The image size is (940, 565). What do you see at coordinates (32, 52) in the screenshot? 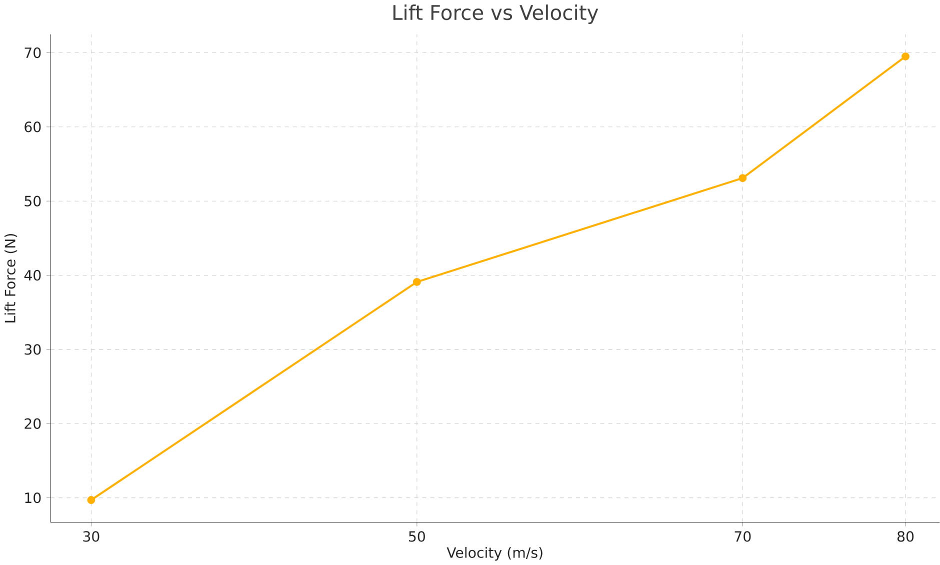
I see `y-tick-label: 70` at bounding box center [32, 52].